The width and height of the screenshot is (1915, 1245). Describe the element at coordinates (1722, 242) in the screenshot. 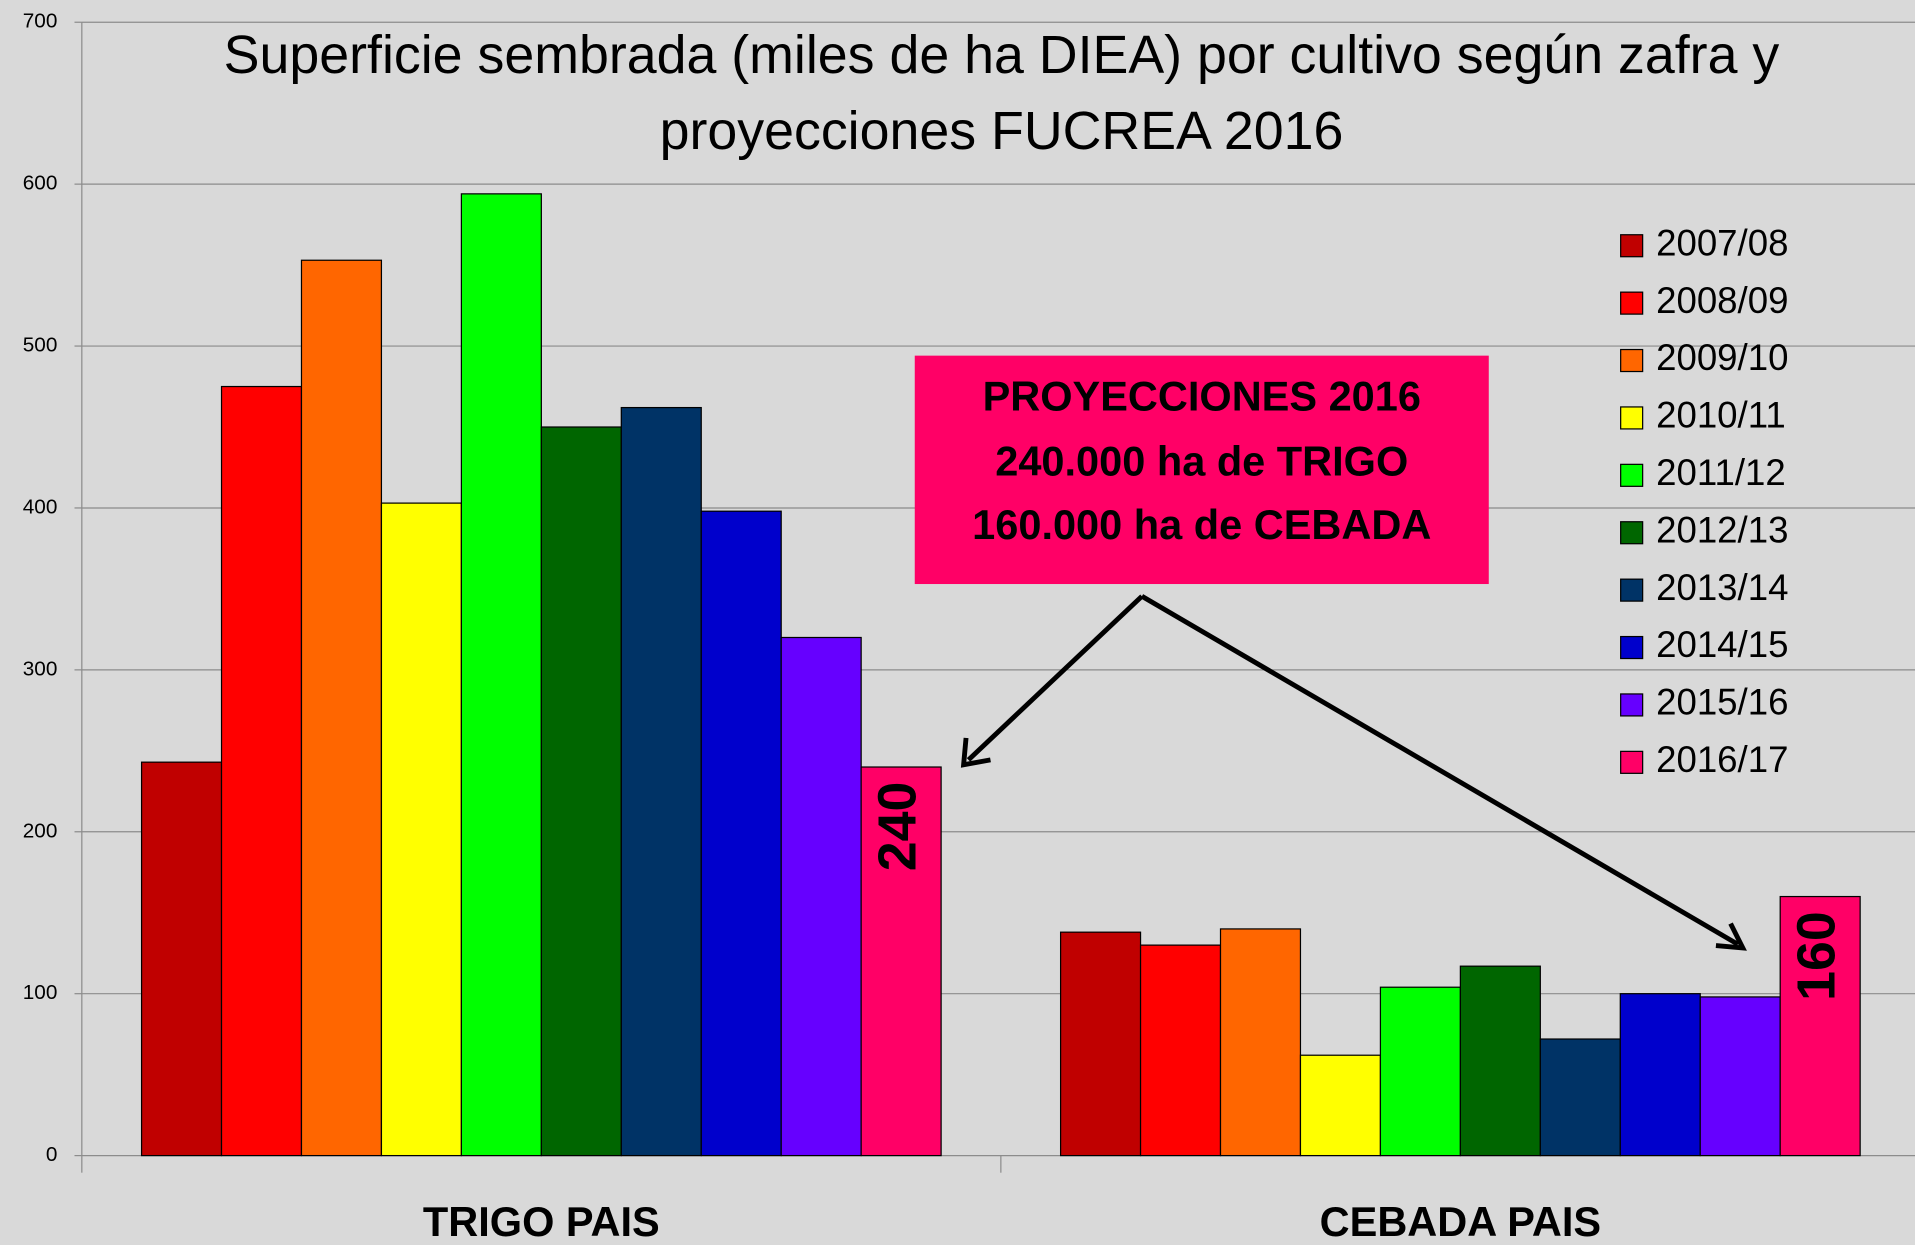

I see `legend-label: 2007/08` at that location.